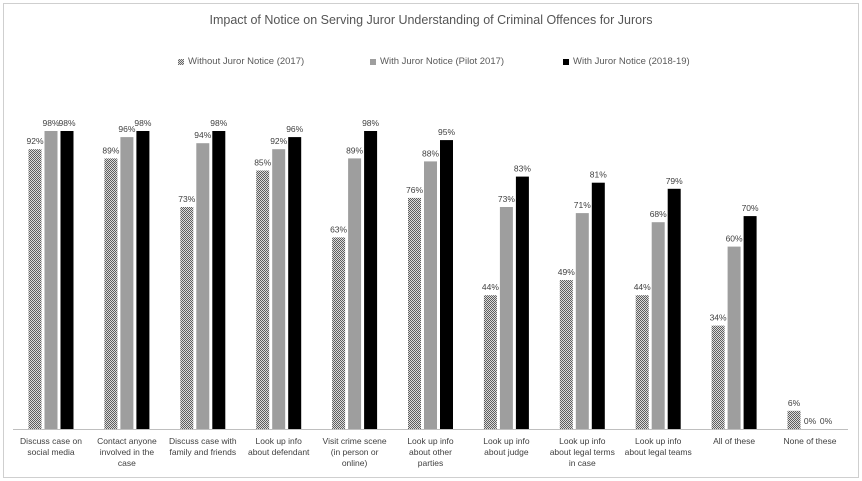 This screenshot has width=862, height=481. What do you see at coordinates (127, 441) in the screenshot?
I see `x-tick-label-line: Contact anyone` at bounding box center [127, 441].